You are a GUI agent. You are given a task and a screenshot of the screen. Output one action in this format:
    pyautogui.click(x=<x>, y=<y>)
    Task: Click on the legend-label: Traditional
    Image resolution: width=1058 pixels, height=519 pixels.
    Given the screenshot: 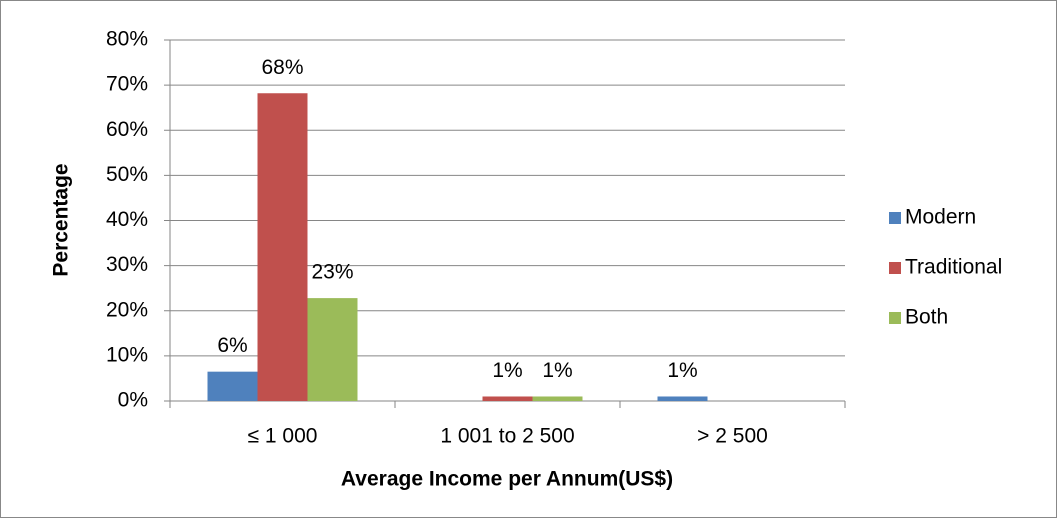 What is the action you would take?
    pyautogui.click(x=953, y=267)
    